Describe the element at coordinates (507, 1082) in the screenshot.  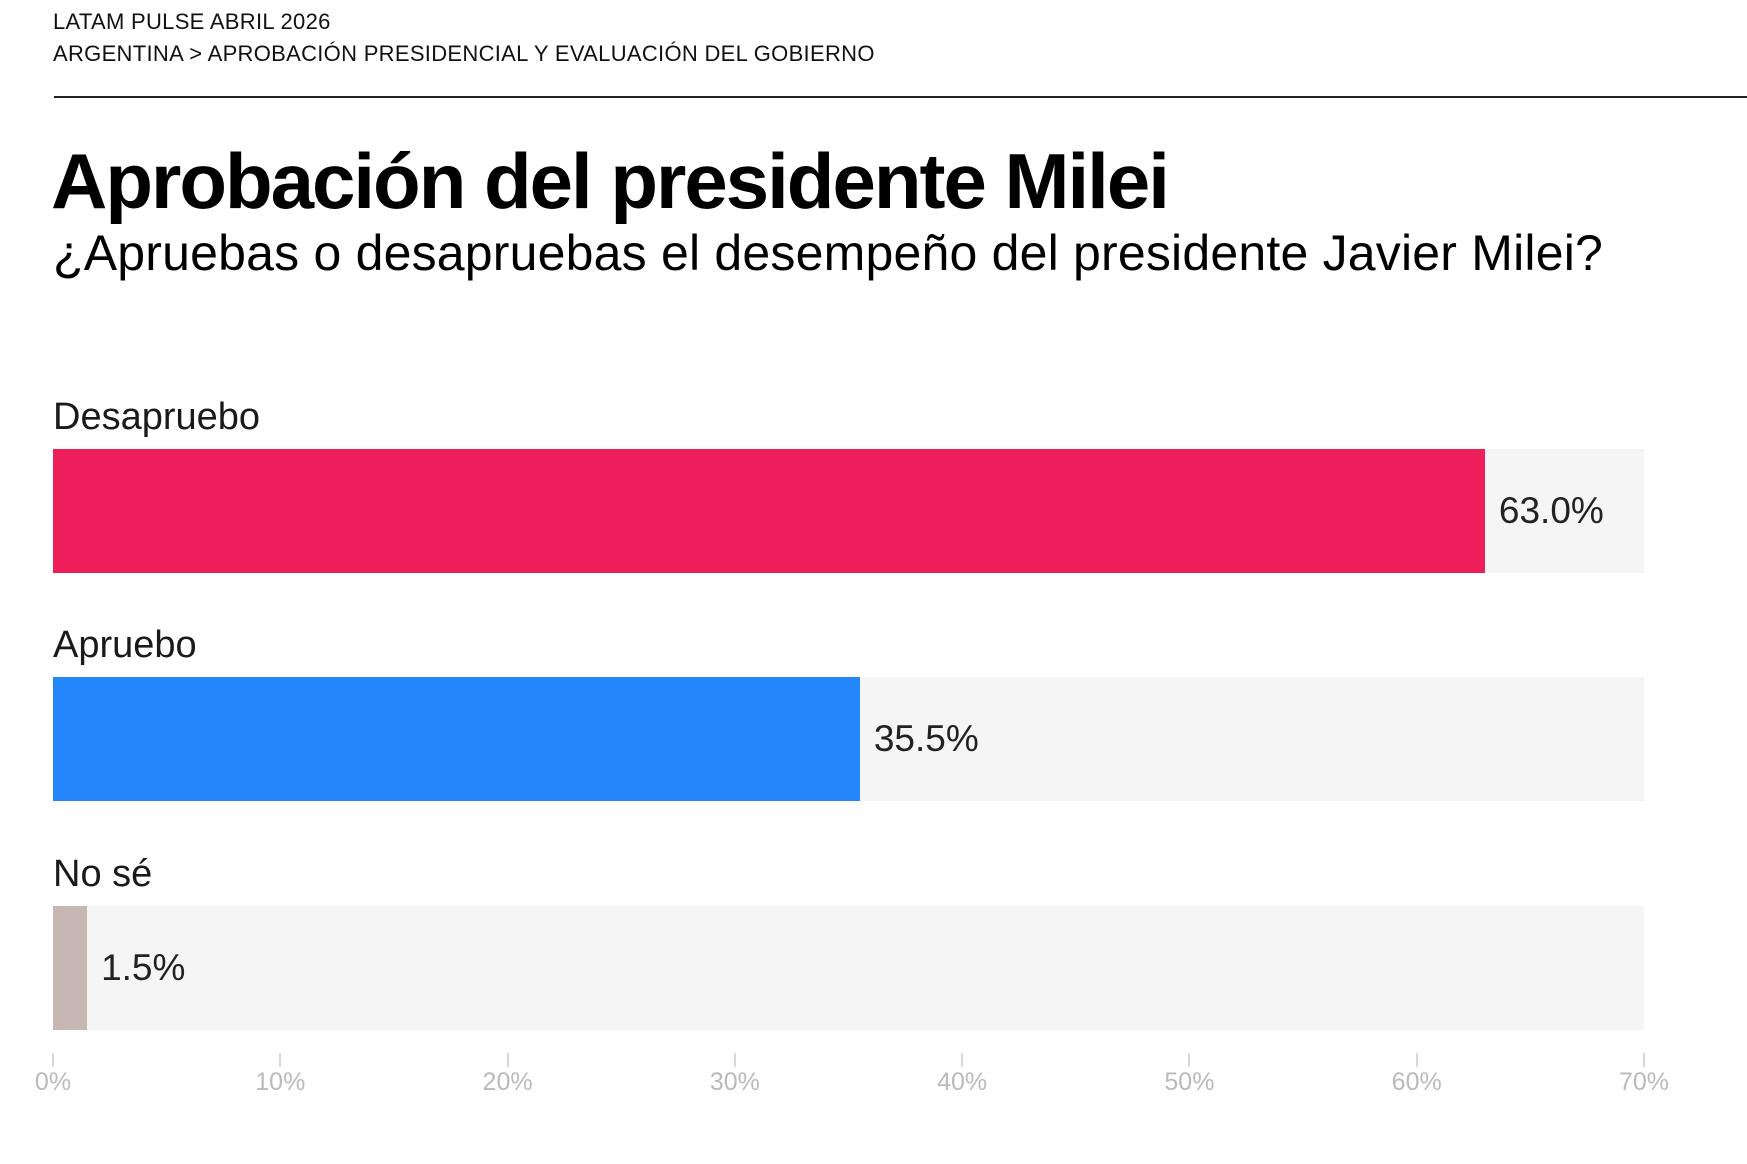
I see `x-tick-label: 20%` at that location.